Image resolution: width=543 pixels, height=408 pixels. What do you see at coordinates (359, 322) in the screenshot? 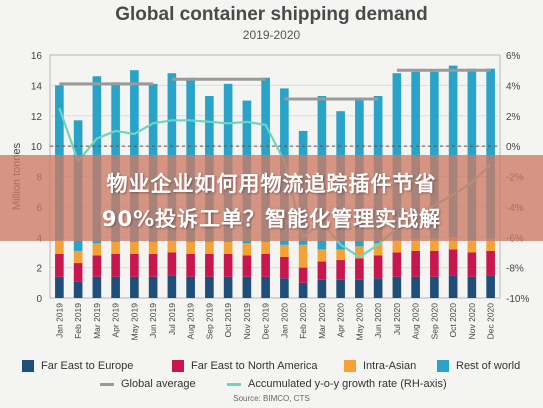
I see `x-tick-label: May 2020` at bounding box center [359, 322].